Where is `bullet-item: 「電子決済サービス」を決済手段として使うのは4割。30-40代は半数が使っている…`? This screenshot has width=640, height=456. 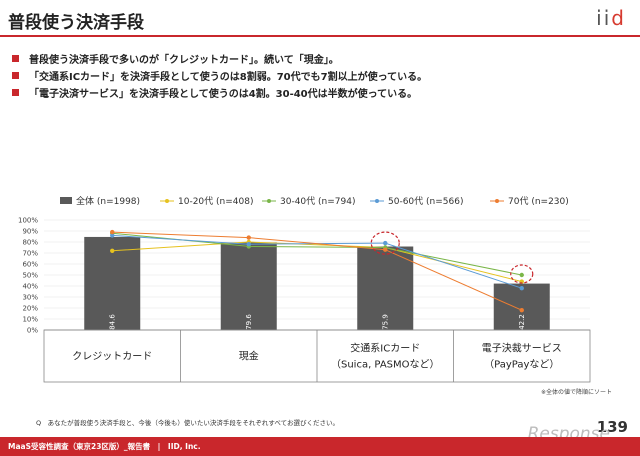
bullet-item: 「電子決済サービス」を決済手段として使うのは4割。30-40代は半数が使っている… is located at coordinates (322, 92).